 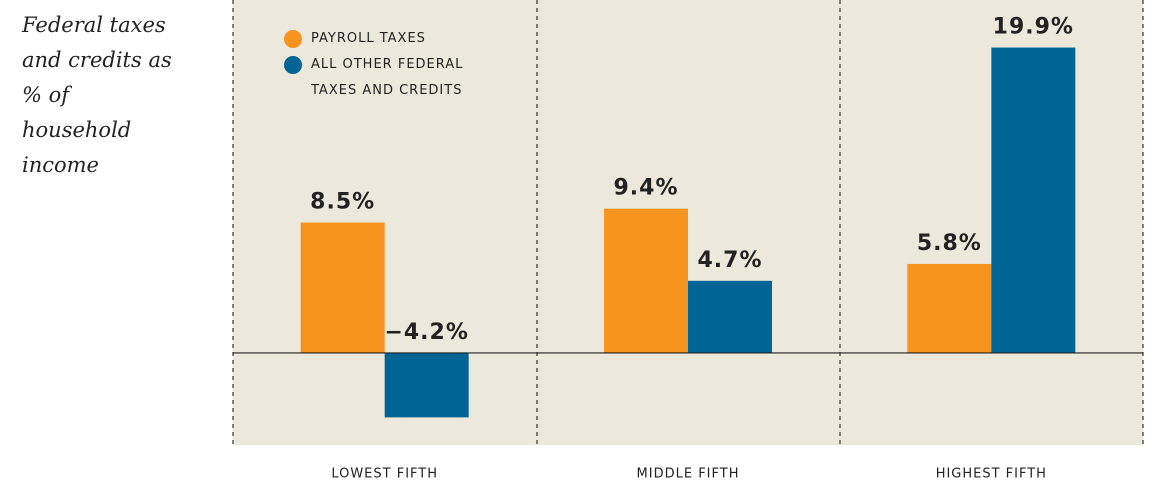 What do you see at coordinates (729, 260) in the screenshot?
I see `value-label: 4.7%` at bounding box center [729, 260].